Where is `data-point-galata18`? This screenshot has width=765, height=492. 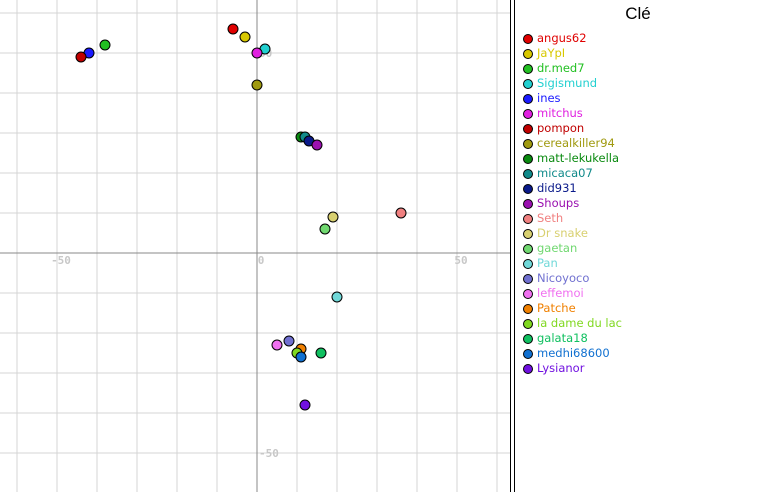
data-point-galata18 is located at coordinates (321, 353).